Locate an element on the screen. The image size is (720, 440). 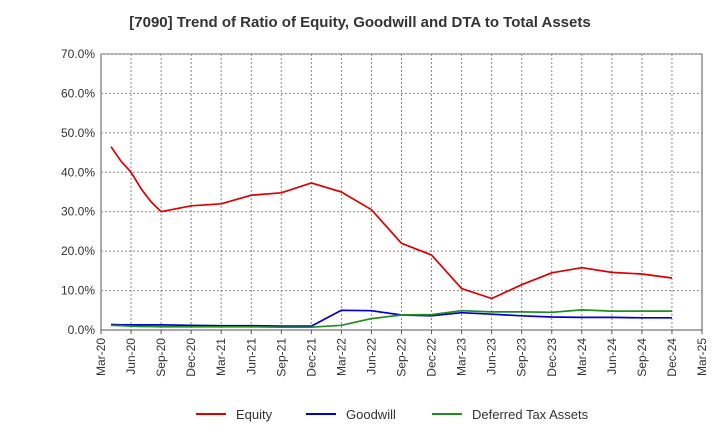
x-tick-label: Mar-21 is located at coordinates (221, 357).